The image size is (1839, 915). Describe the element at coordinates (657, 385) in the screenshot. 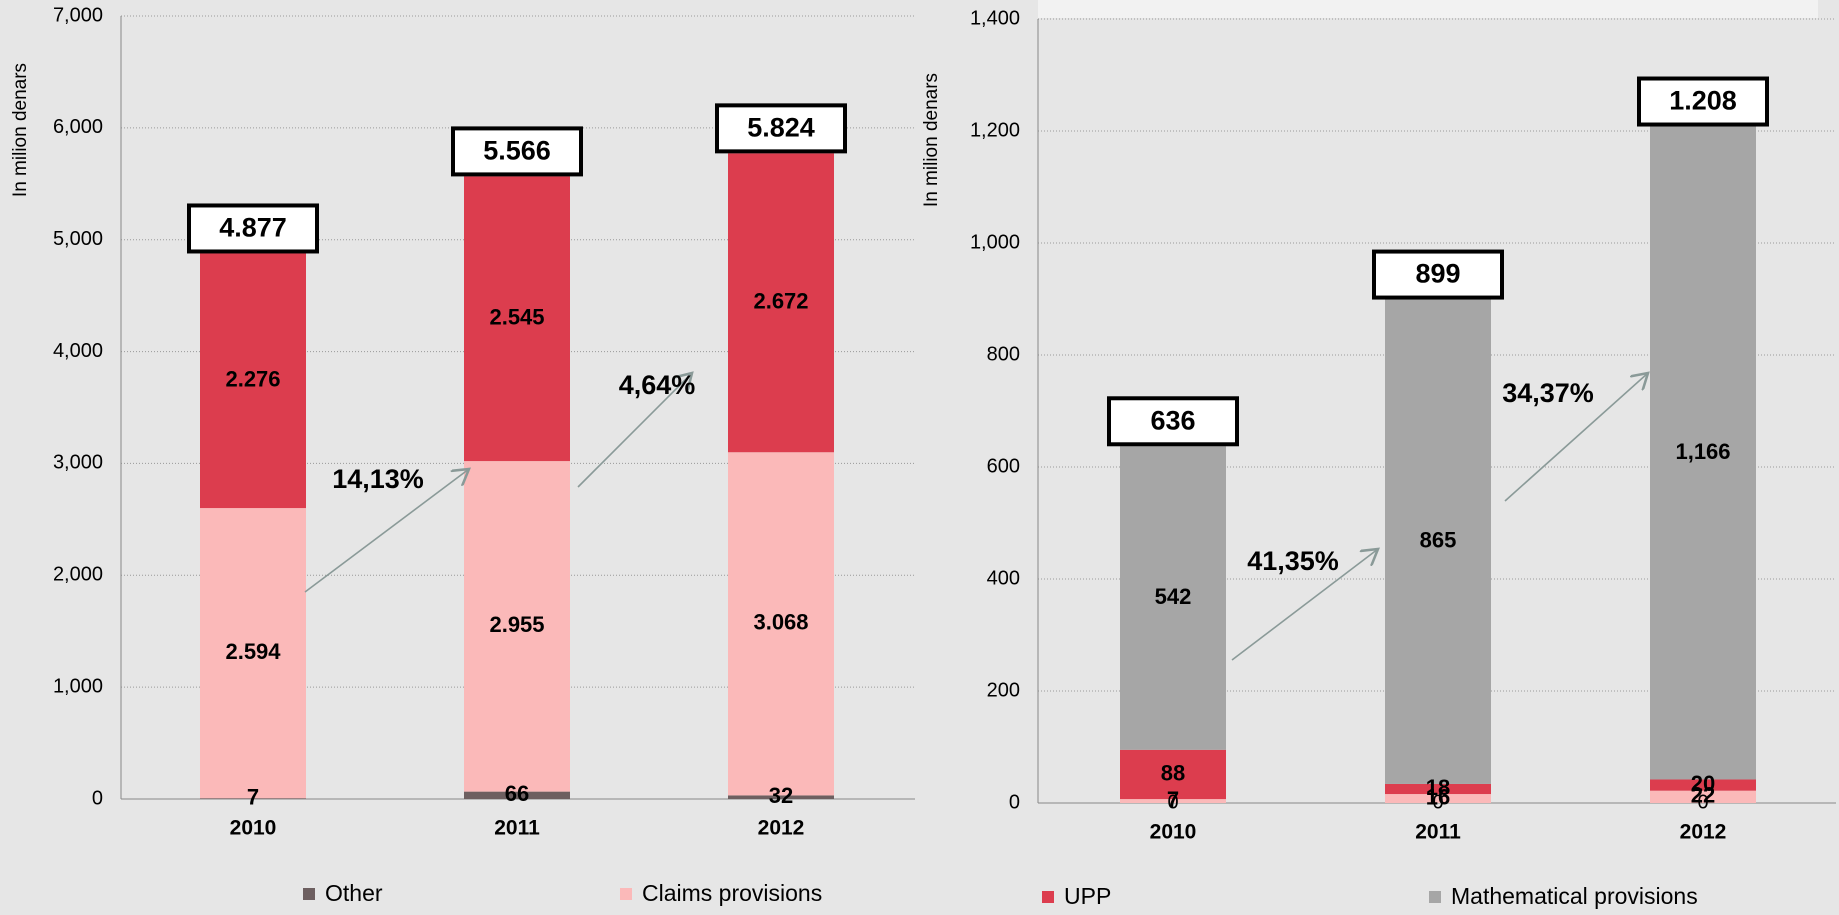

I see `annotation: 4,64%` at that location.